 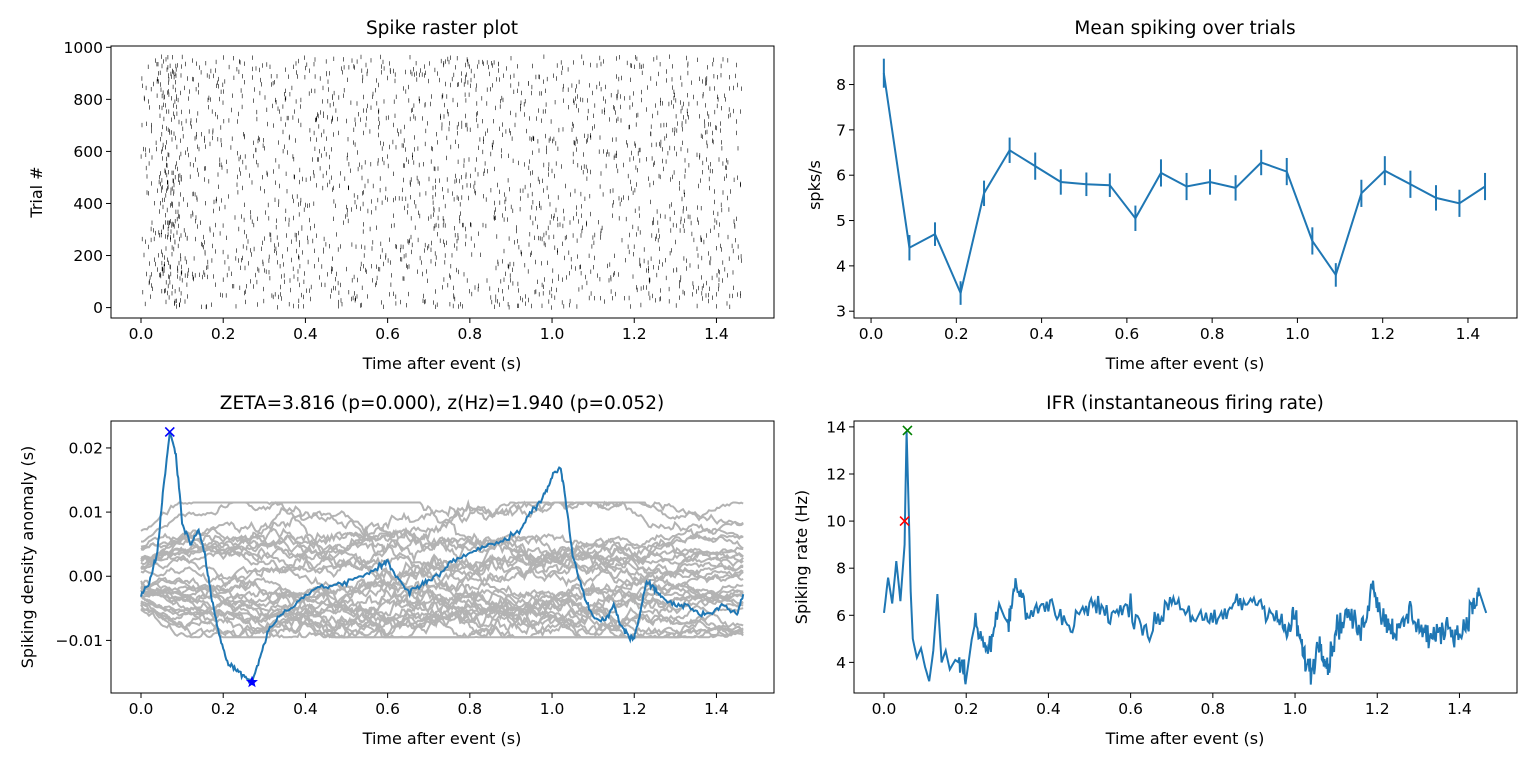 I want to click on raster-x-ticks: 0.0 0.2 0.4 0.6 0.8 1.0 1.2 1.4, so click(x=429, y=330).